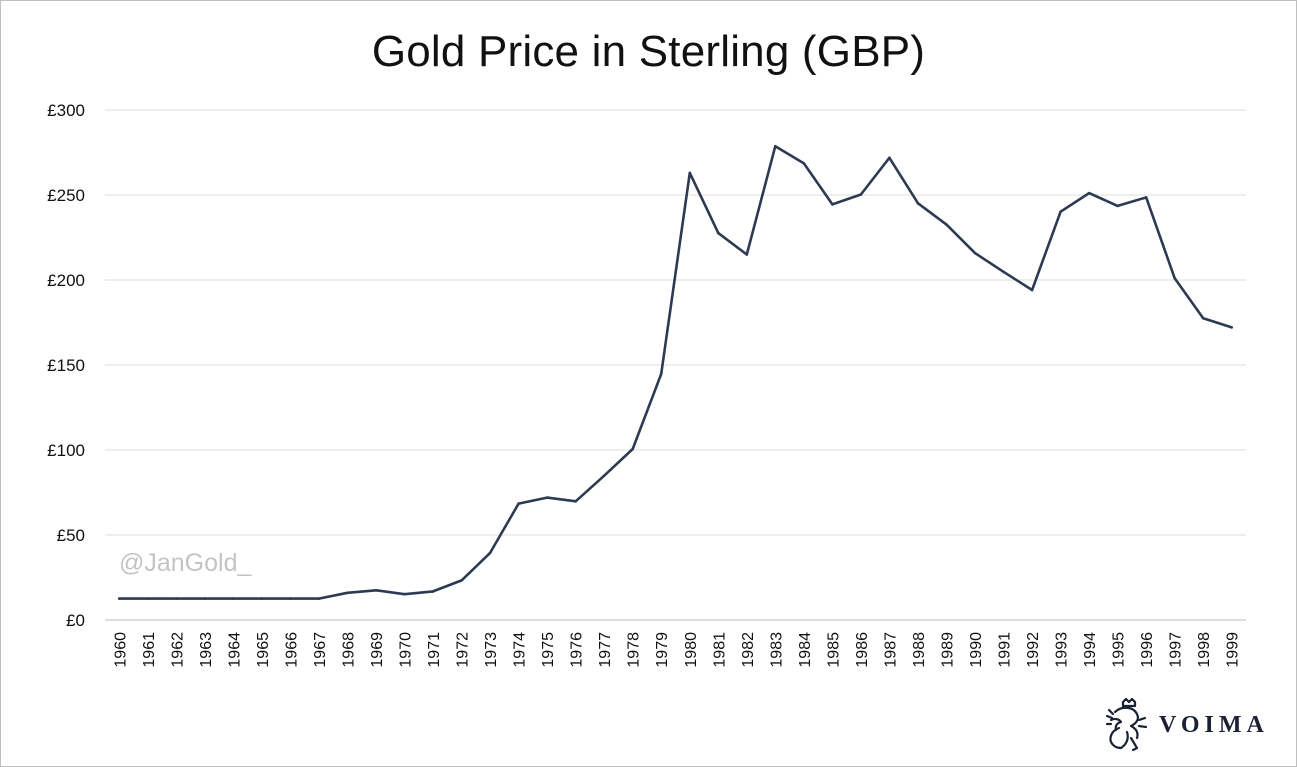 This screenshot has height=767, width=1297. What do you see at coordinates (1005, 650) in the screenshot?
I see `x-tick-label: 1991` at bounding box center [1005, 650].